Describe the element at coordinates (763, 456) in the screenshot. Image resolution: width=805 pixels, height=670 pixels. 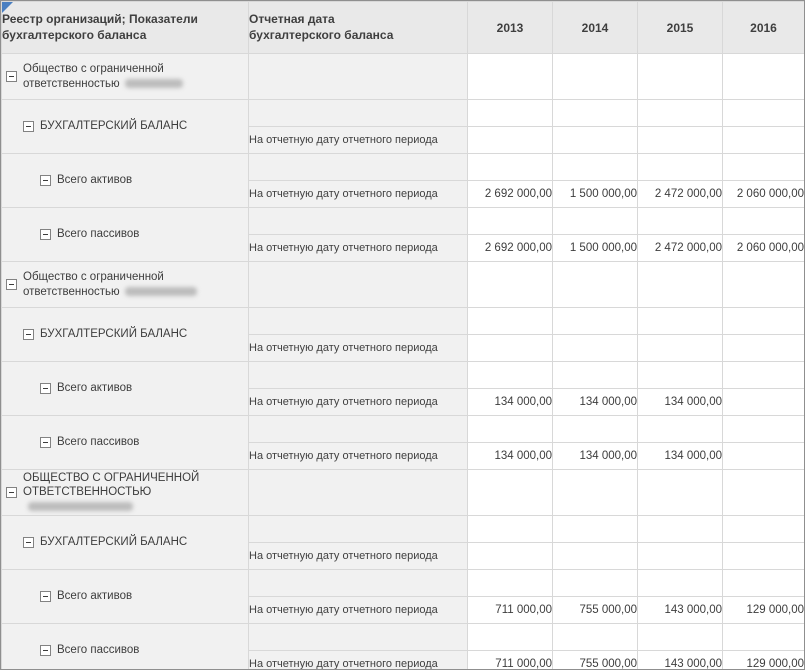
I see `value-cell` at that location.